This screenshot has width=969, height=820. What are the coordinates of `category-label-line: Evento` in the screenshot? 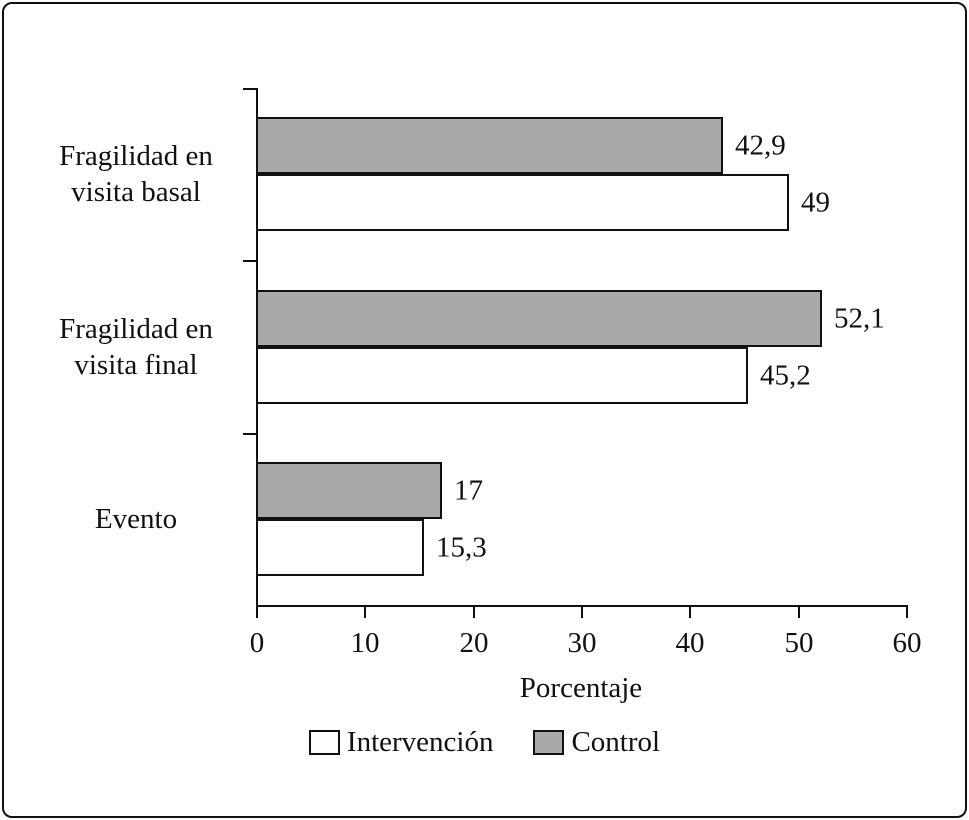 It's located at (136, 518).